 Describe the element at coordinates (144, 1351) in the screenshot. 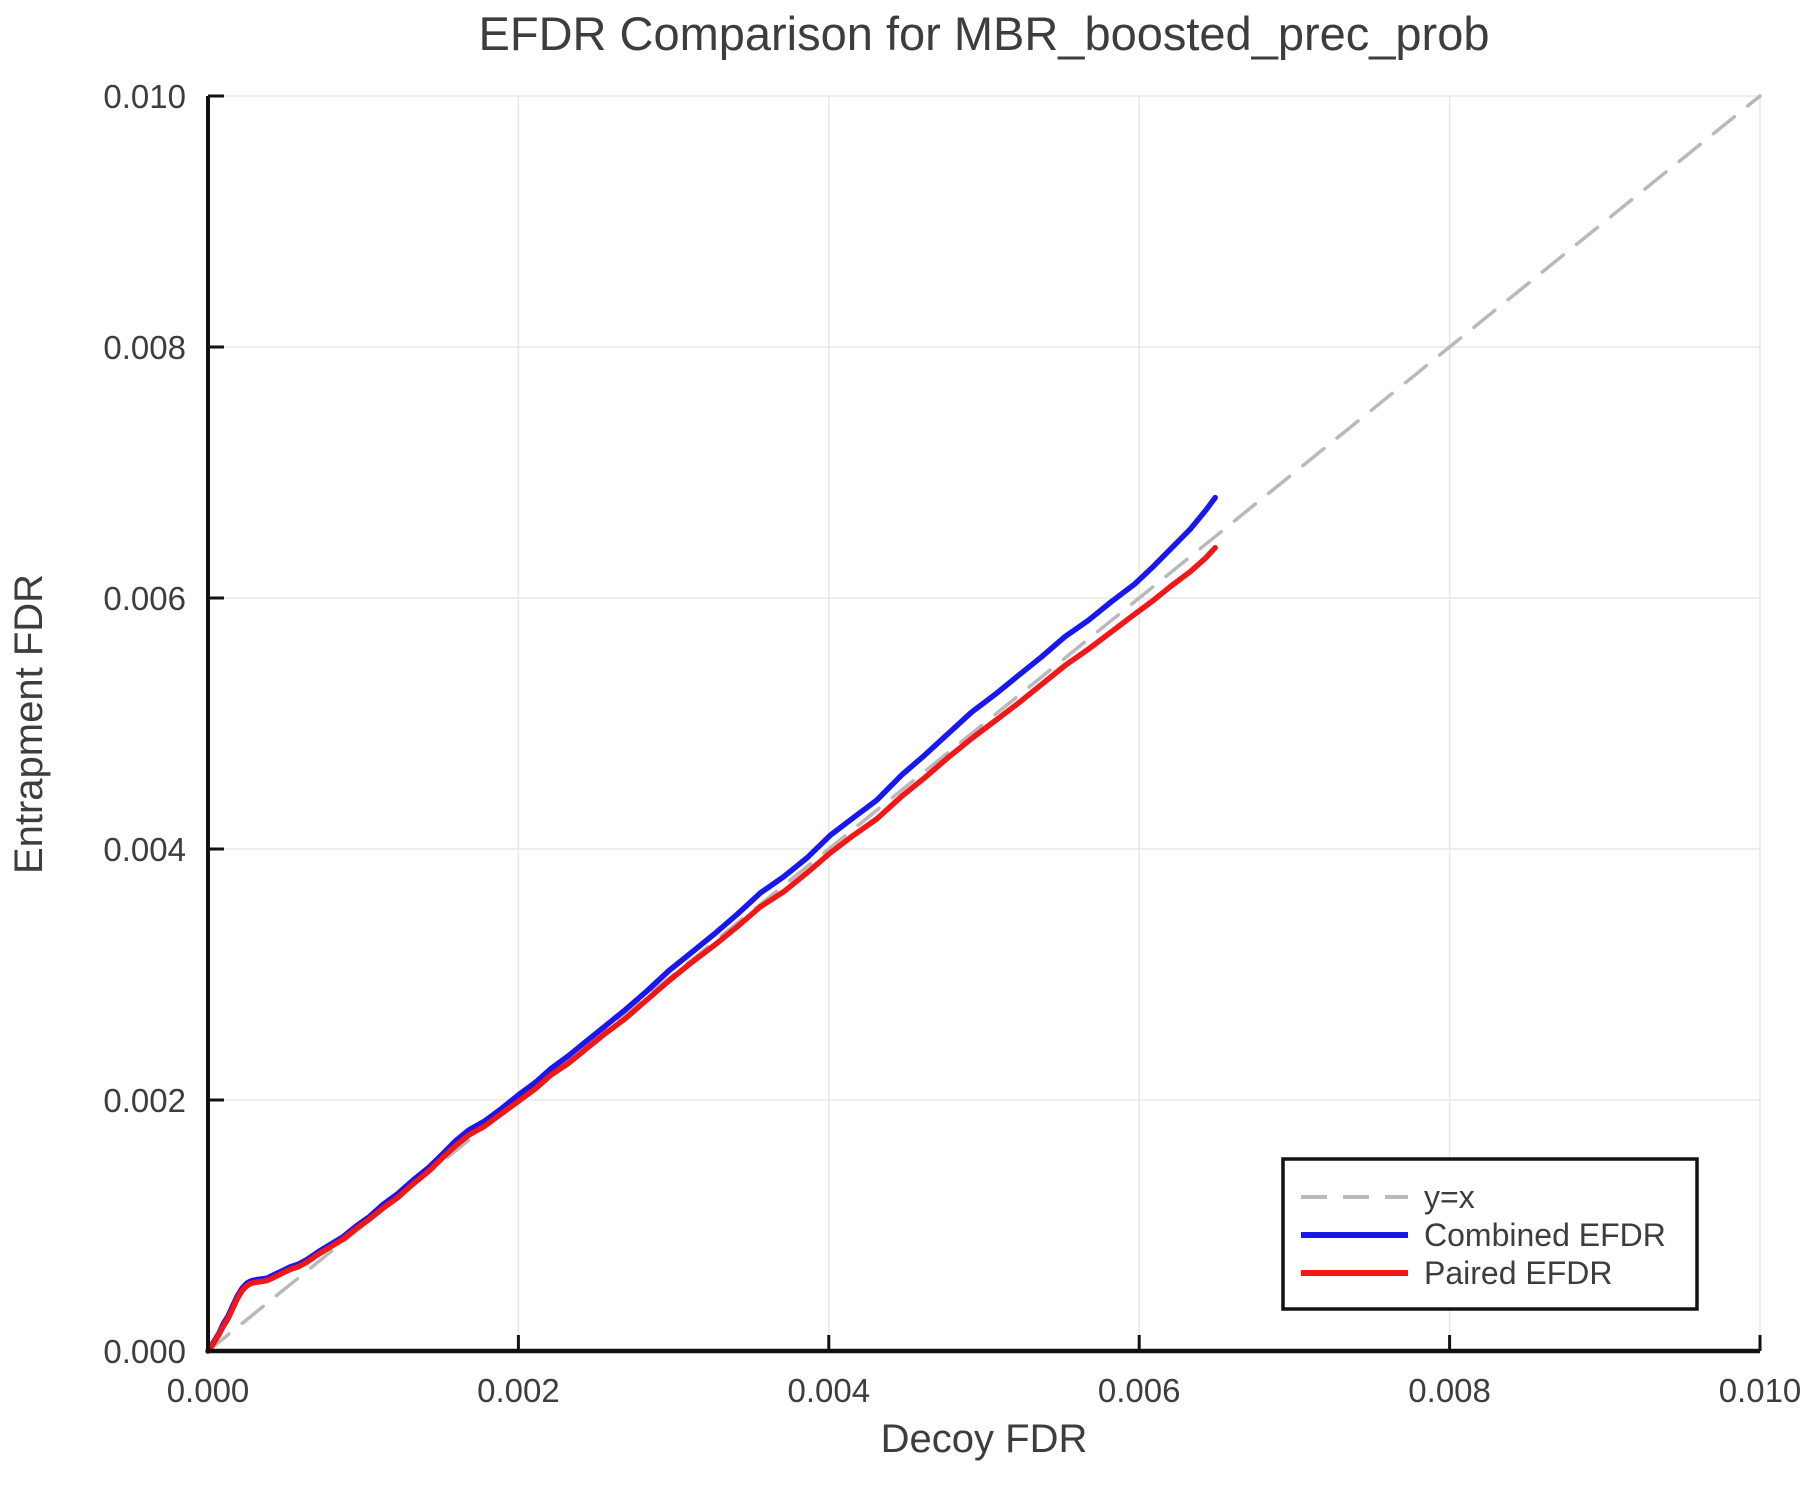

I see `y-tick-label: 0.000` at that location.